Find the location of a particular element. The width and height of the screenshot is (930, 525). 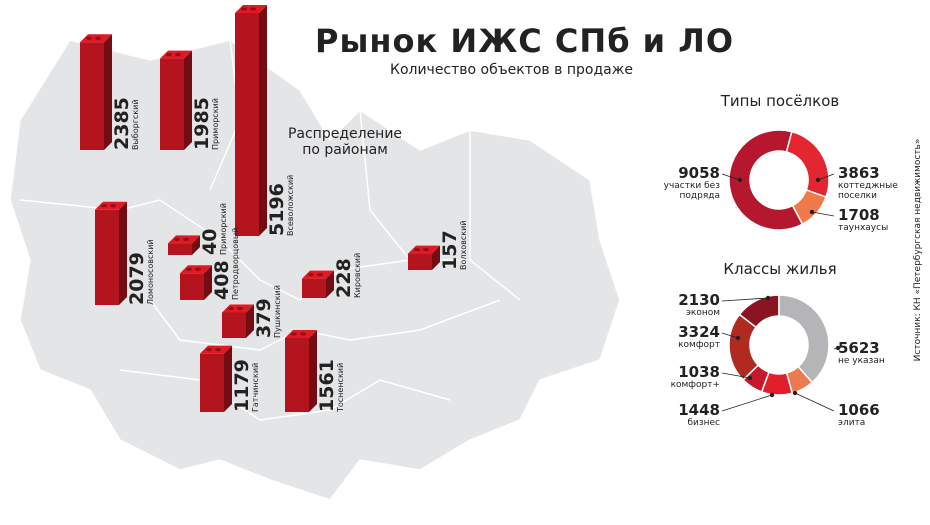

category-label: элита is located at coordinates (852, 423).